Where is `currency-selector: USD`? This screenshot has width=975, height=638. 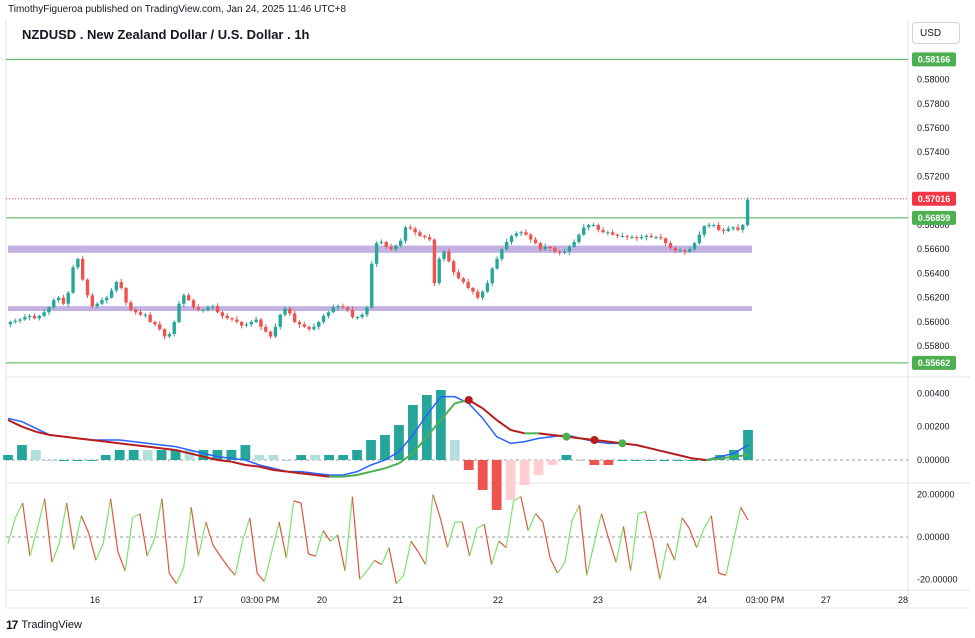 currency-selector: USD is located at coordinates (936, 33).